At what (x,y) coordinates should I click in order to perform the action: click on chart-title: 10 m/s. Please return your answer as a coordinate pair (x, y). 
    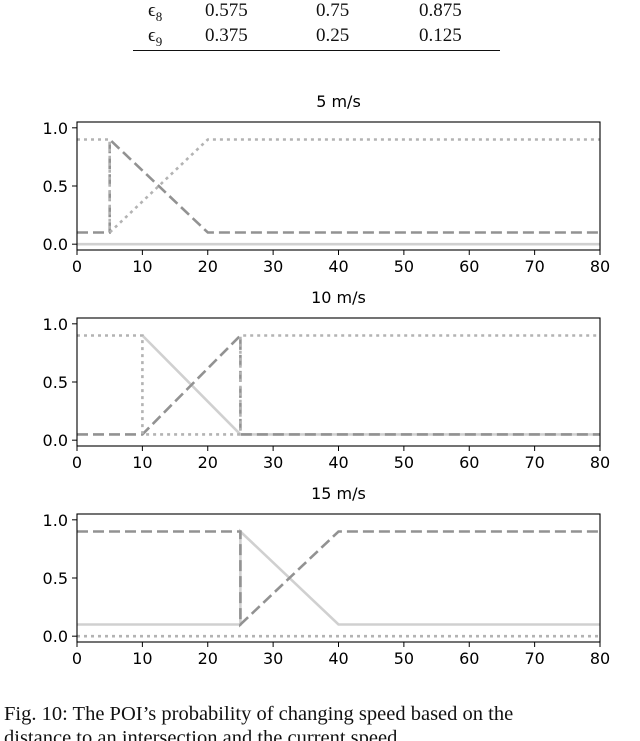
    Looking at the image, I should click on (338, 297).